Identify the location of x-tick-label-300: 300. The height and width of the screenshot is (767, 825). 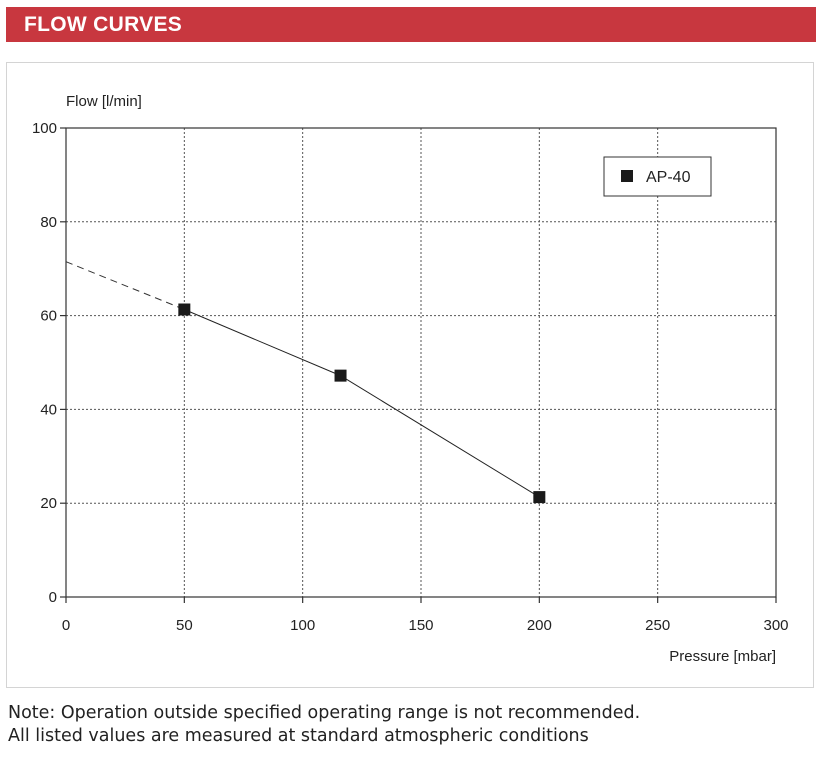
(775, 625).